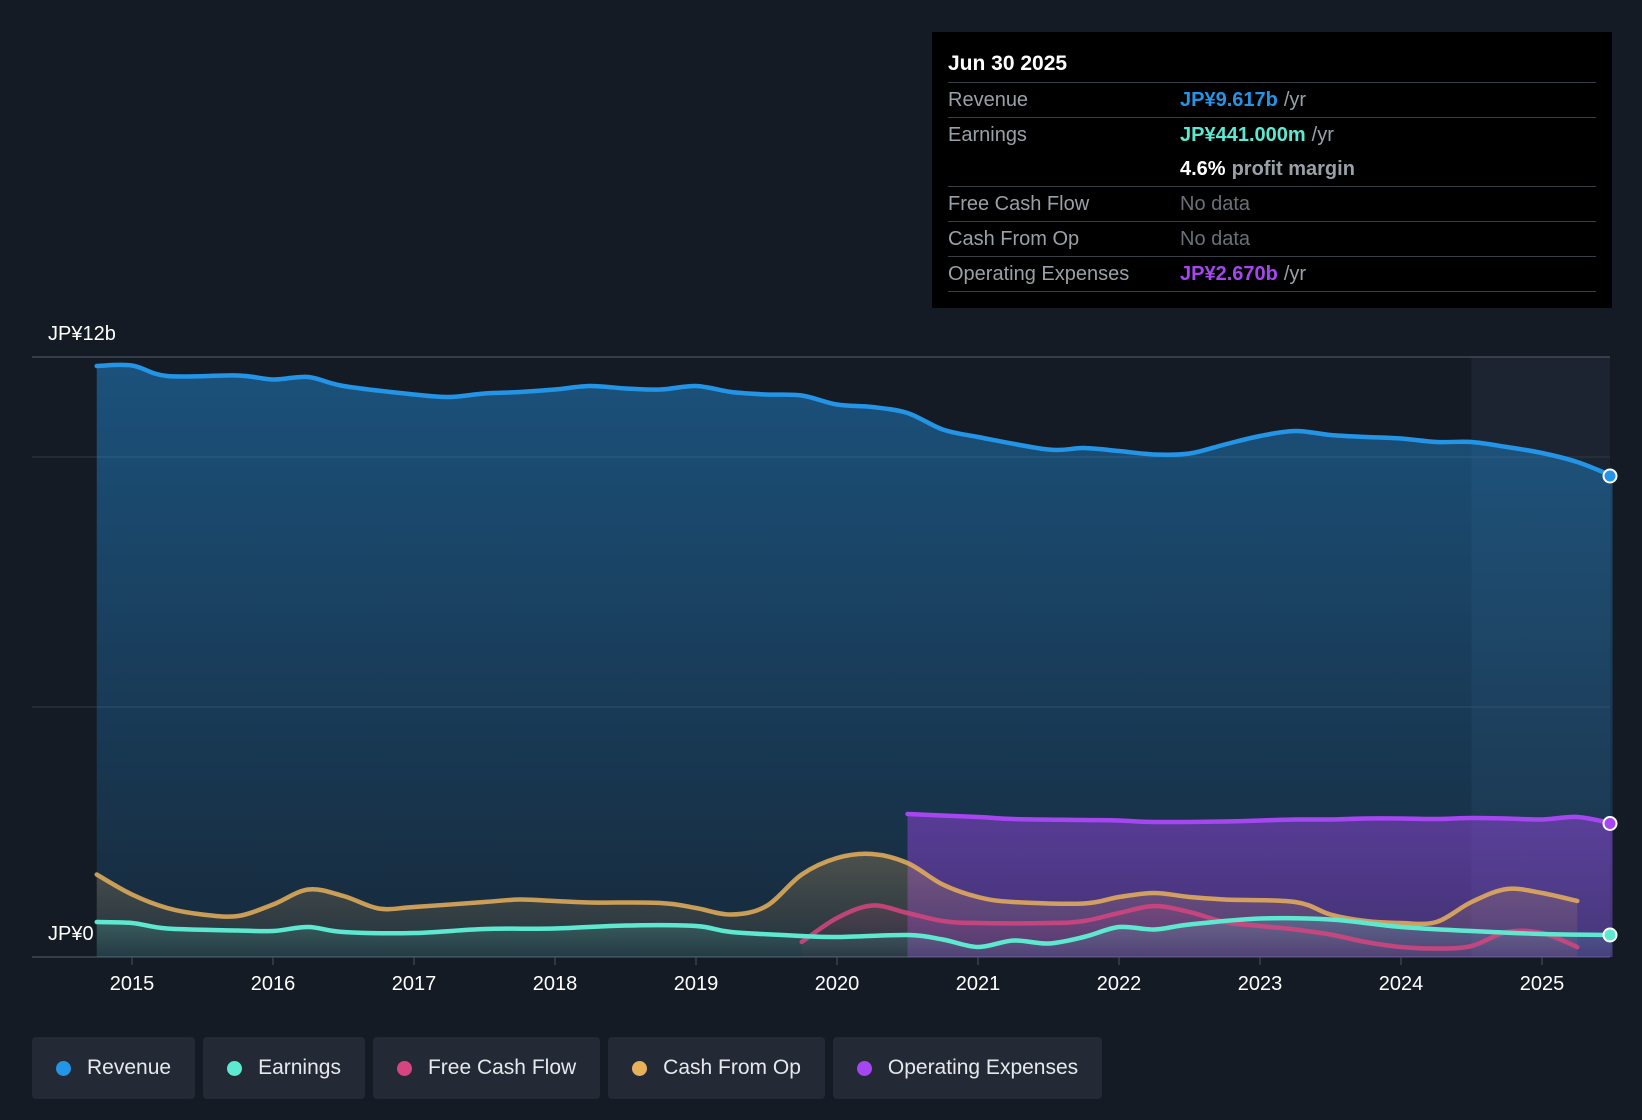 Image resolution: width=1642 pixels, height=1120 pixels. I want to click on tooltip-row-revenue: Revenue JP¥9.617b /yr, so click(1272, 99).